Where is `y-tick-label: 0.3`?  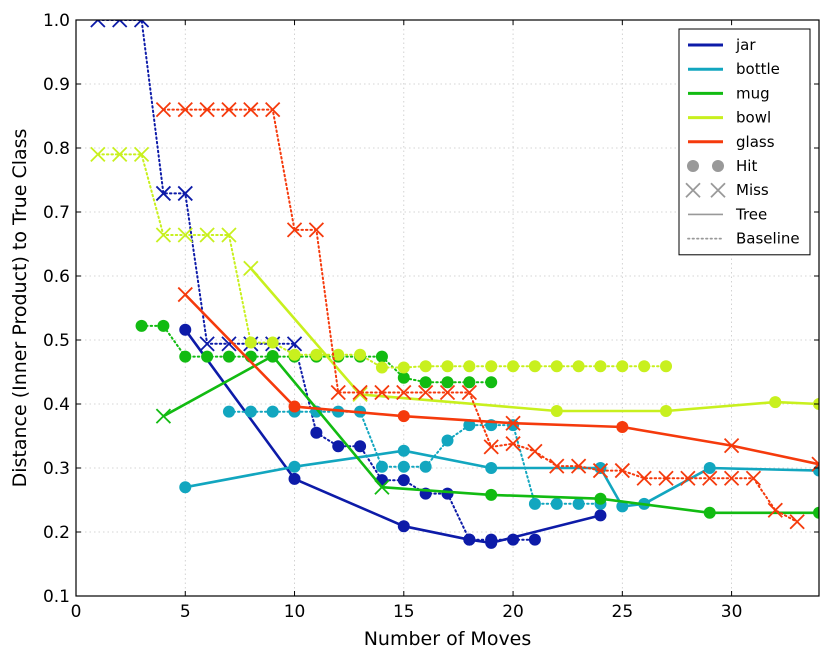 y-tick-label: 0.3 is located at coordinates (56, 469).